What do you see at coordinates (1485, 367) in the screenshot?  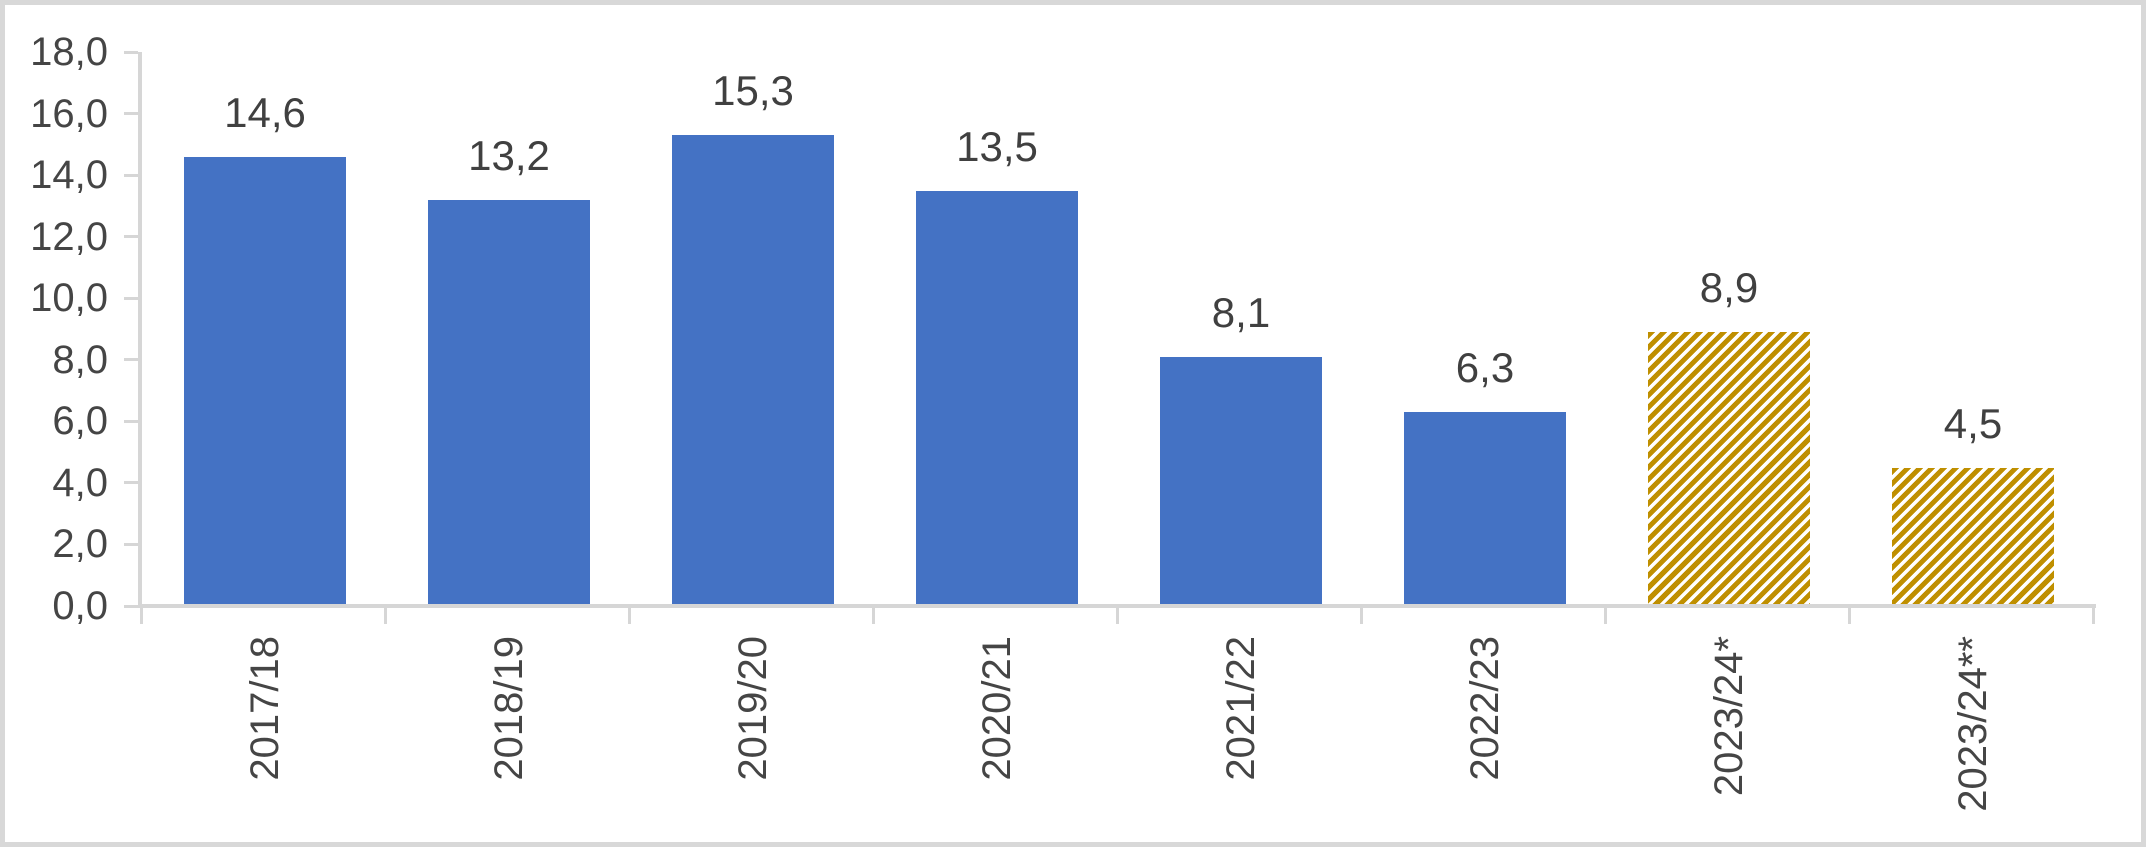 I see `value-label: 6,3` at bounding box center [1485, 367].